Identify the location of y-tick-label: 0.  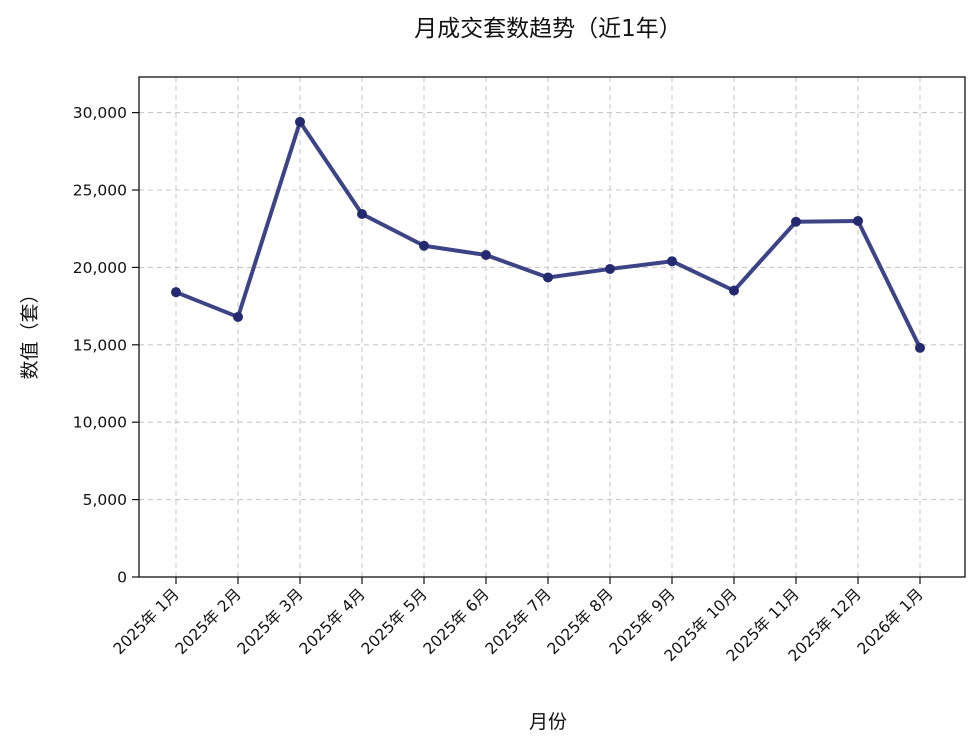
(122, 578).